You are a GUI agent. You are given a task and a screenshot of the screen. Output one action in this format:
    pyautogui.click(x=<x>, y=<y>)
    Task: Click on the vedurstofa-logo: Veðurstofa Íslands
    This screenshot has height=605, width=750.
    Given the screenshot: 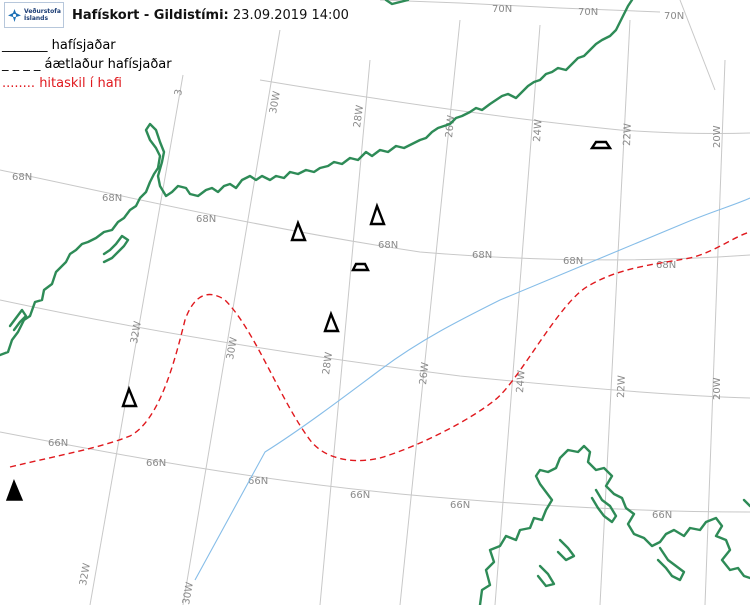 What is the action you would take?
    pyautogui.click(x=34, y=15)
    